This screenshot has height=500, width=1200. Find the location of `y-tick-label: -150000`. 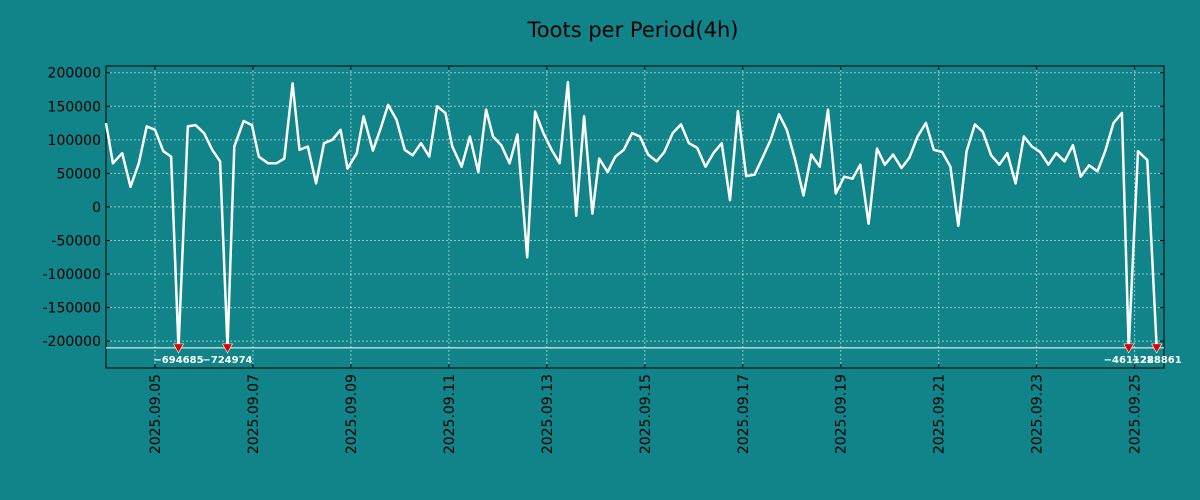

y-tick-label: -150000 is located at coordinates (72, 309).